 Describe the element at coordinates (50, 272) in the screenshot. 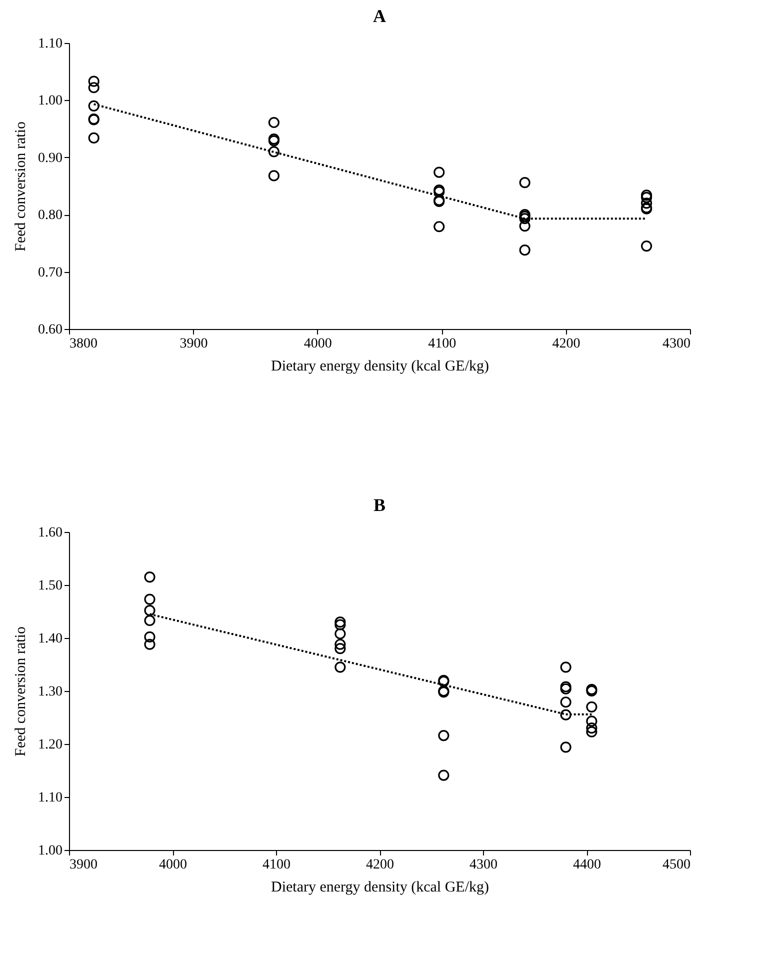

I see `y-tick-label: 0.70` at that location.